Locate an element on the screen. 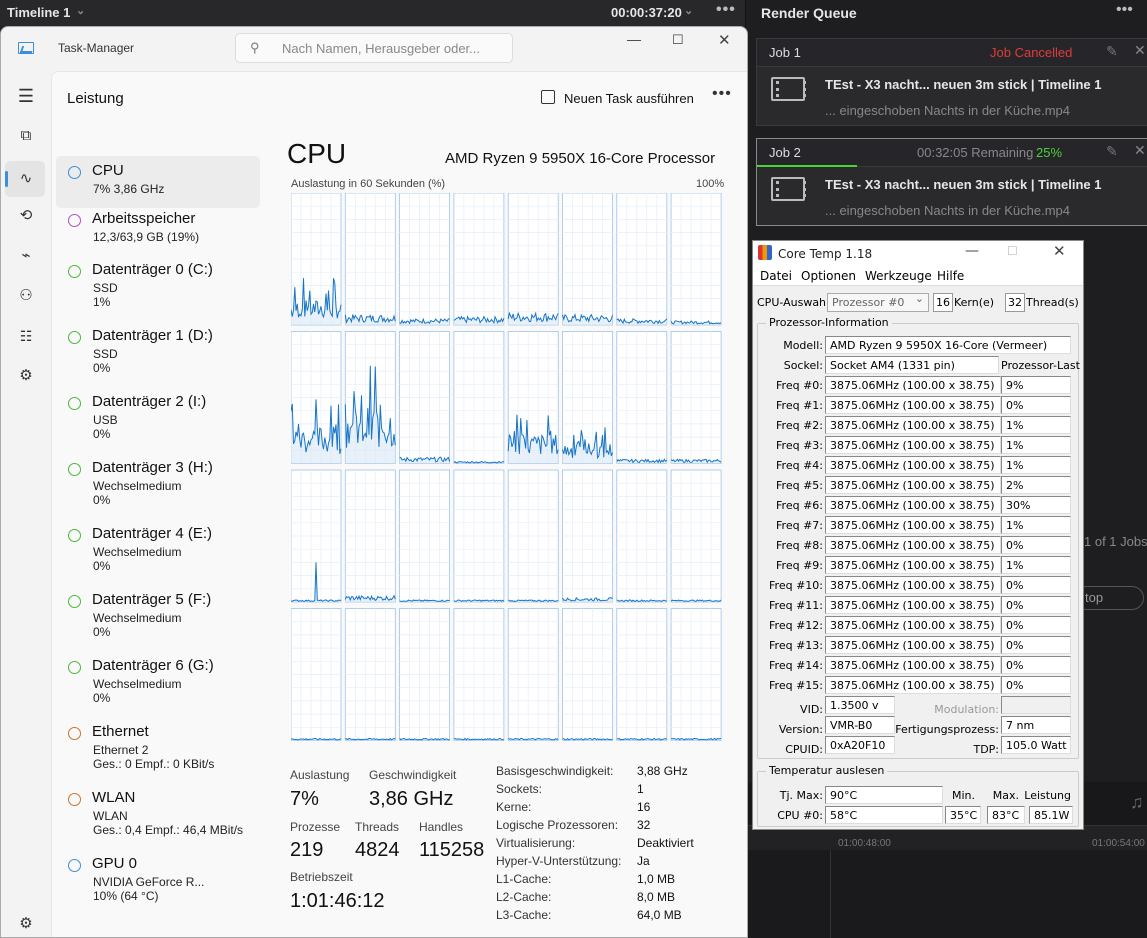 Image resolution: width=1147 pixels, height=938 pixels. cpu-heading: CPU is located at coordinates (317, 153).